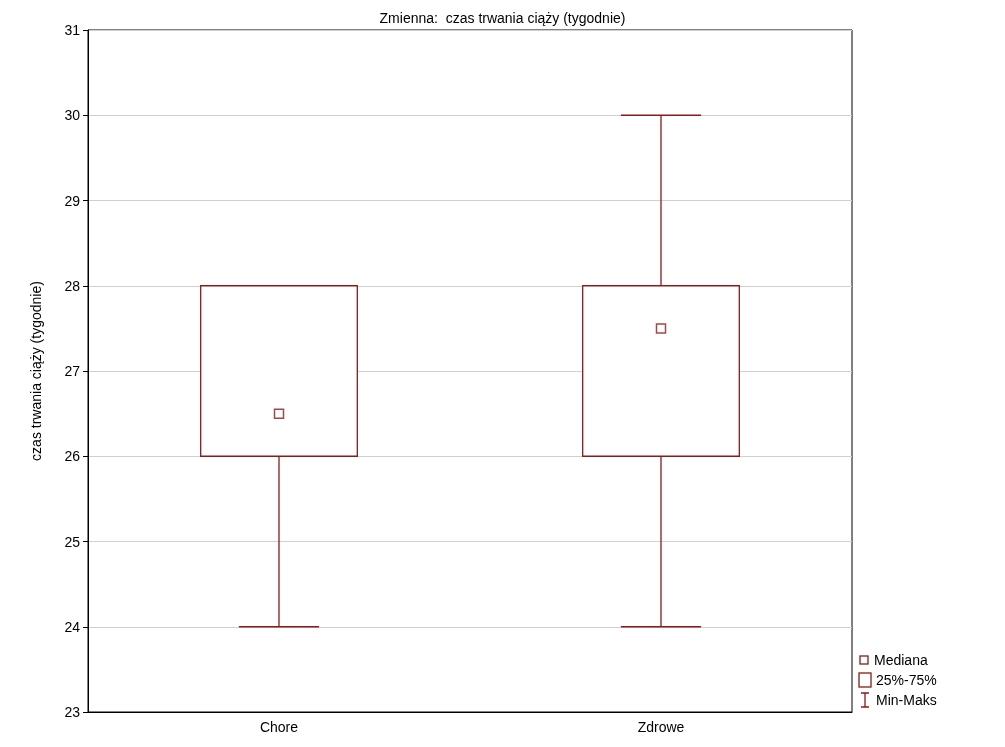 This screenshot has height=747, width=1005. I want to click on y-tick-label: 30, so click(72, 115).